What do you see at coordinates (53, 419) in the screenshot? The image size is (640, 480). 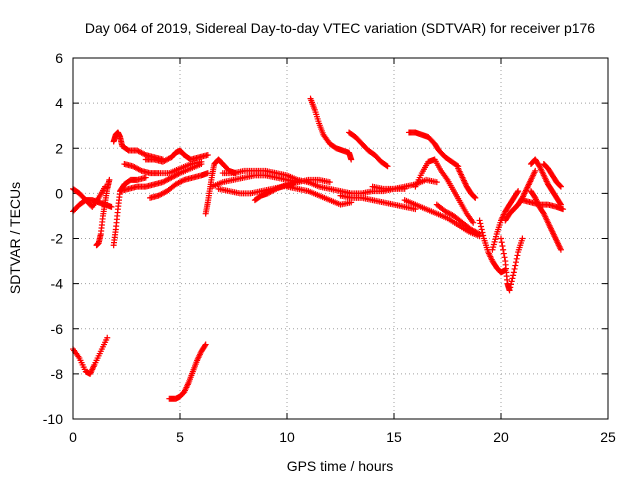 I see `y-tick-label: -10` at bounding box center [53, 419].